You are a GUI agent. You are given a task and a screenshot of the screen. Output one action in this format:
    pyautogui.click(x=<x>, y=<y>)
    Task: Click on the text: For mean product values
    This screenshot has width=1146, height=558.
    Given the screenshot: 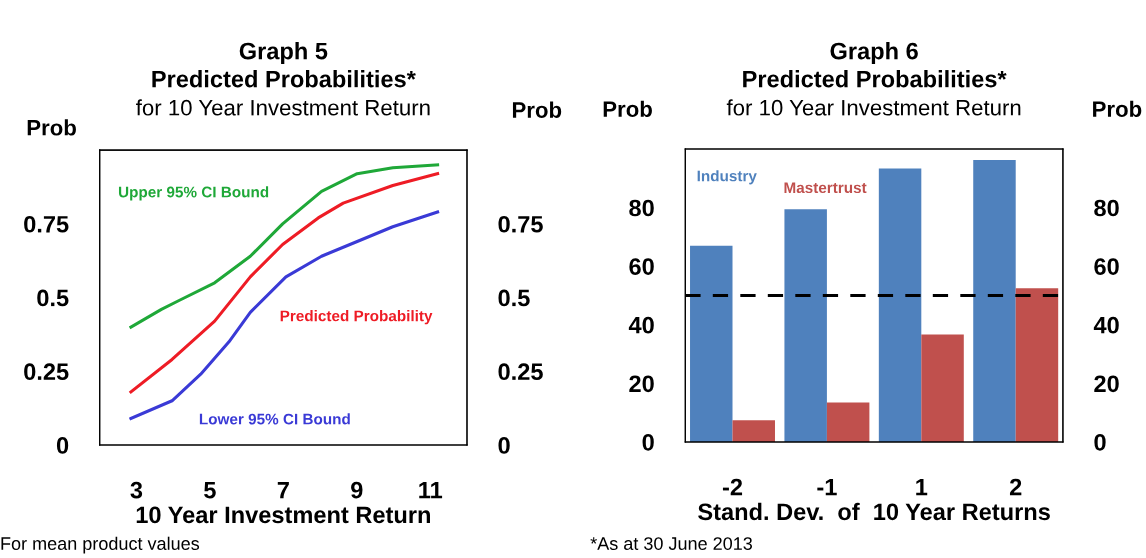 What is the action you would take?
    pyautogui.click(x=100, y=545)
    